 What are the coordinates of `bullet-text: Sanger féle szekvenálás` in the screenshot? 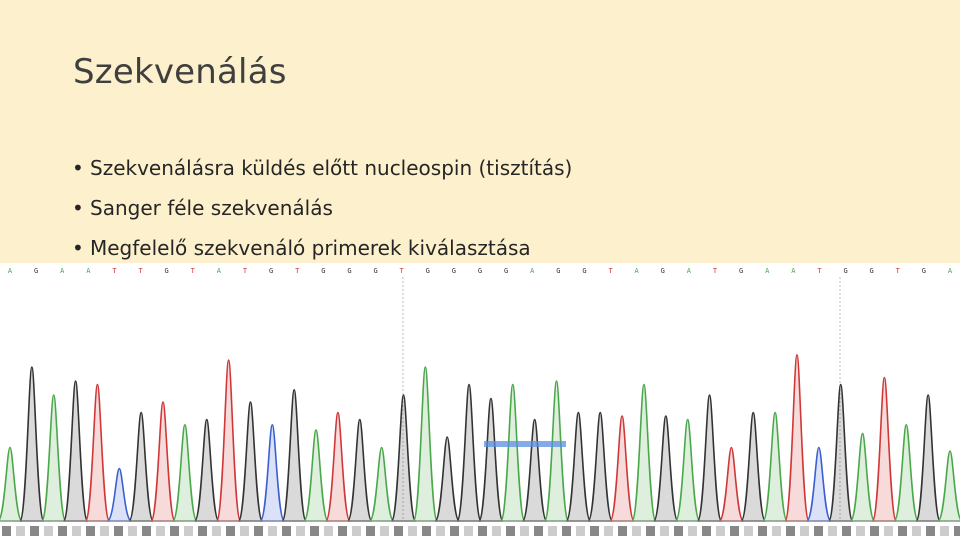 It's located at (211, 208).